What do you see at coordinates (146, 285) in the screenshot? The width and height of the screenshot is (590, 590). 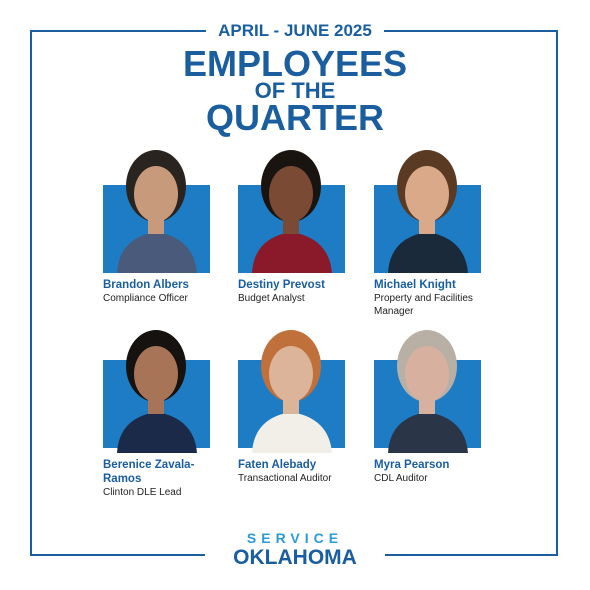 I see `employee-name: Brandon Albers` at bounding box center [146, 285].